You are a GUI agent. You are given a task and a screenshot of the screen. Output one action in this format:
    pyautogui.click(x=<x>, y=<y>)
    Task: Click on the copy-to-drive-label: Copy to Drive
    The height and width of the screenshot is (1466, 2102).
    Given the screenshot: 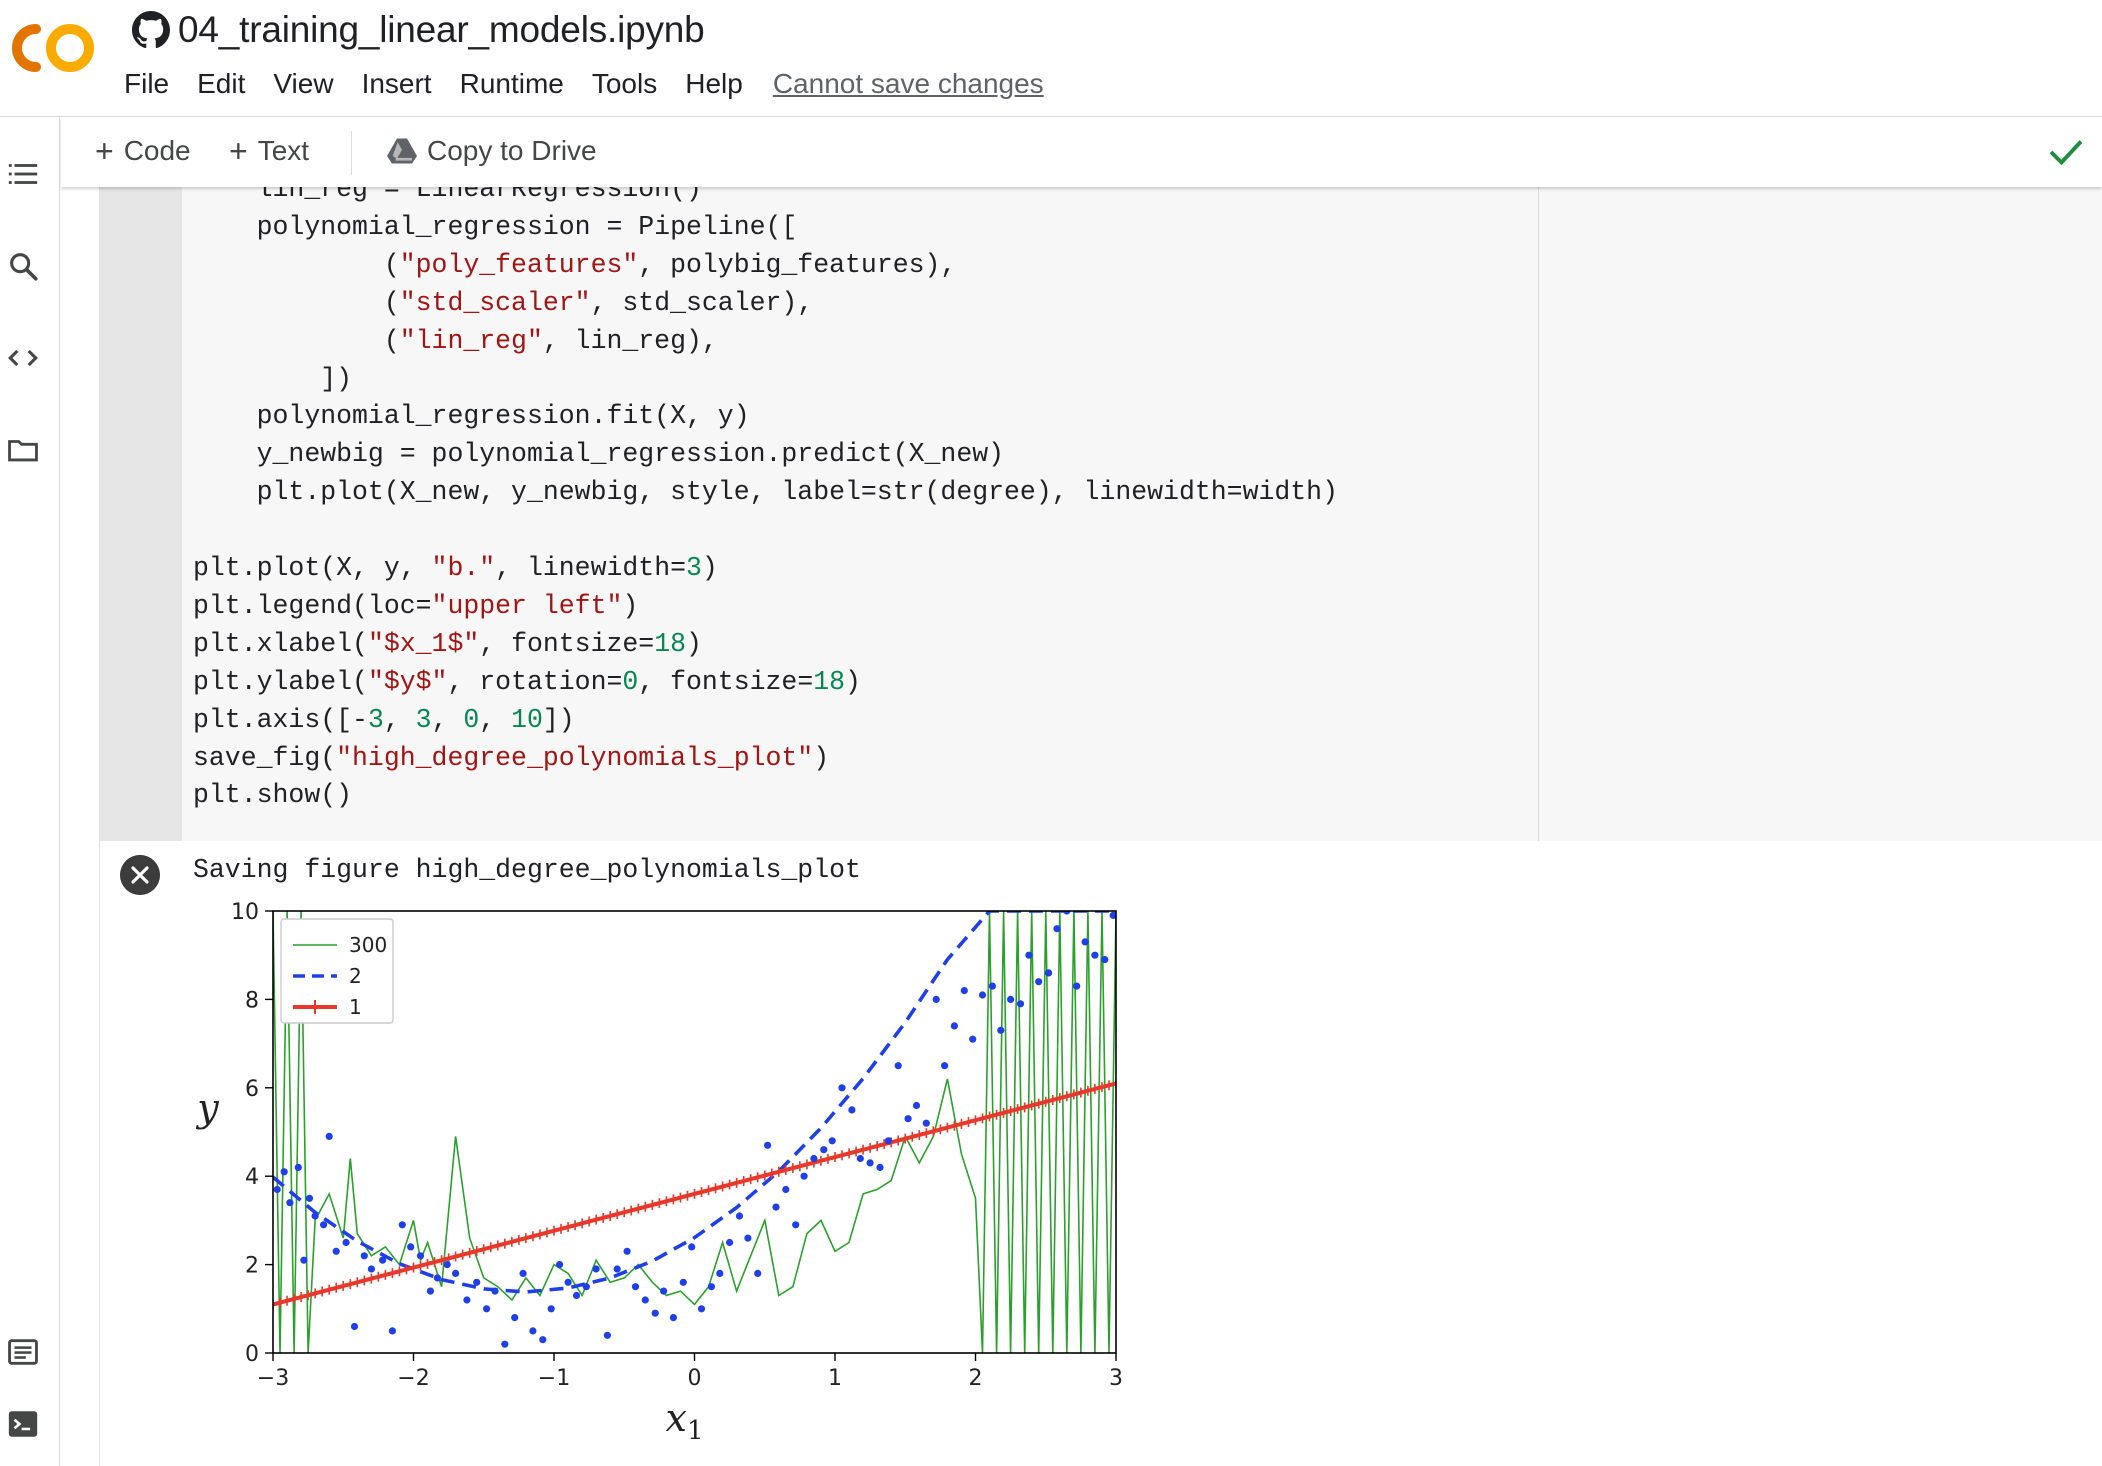 What is the action you would take?
    pyautogui.click(x=512, y=150)
    